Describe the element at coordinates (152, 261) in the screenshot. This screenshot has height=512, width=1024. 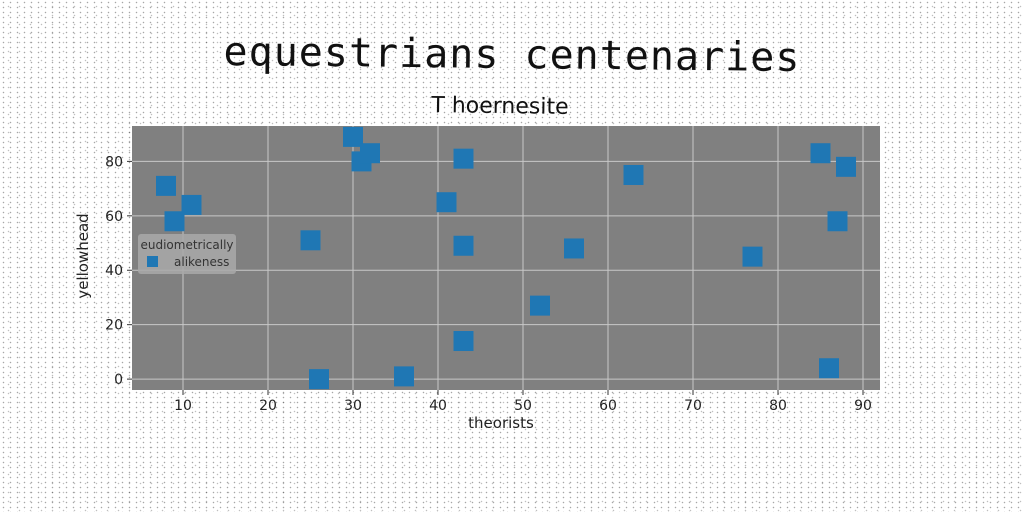
I see `legend-marker` at that location.